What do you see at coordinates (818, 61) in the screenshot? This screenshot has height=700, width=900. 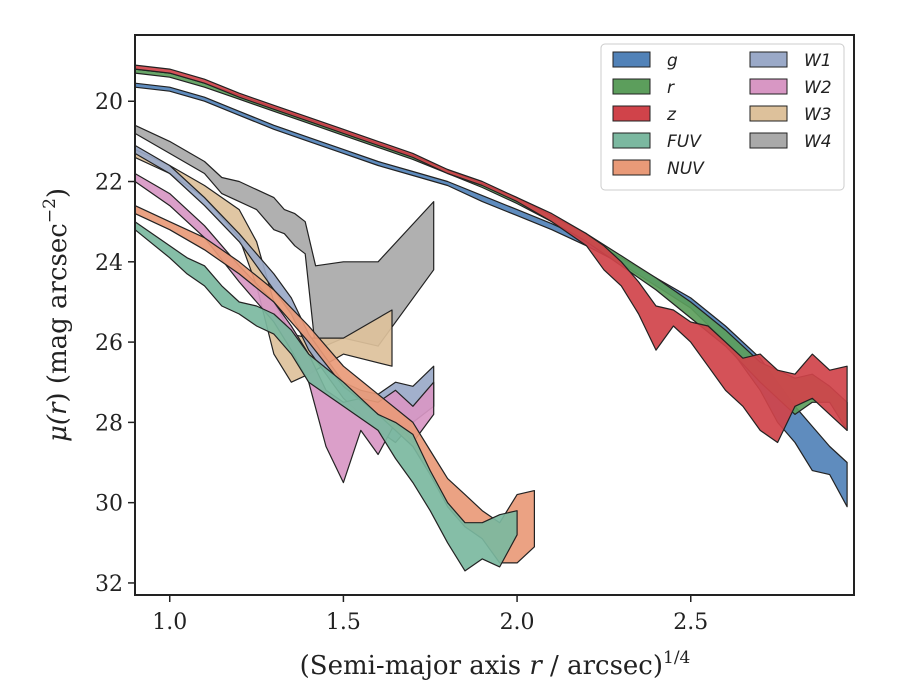 I see `legend-label: W1` at bounding box center [818, 61].